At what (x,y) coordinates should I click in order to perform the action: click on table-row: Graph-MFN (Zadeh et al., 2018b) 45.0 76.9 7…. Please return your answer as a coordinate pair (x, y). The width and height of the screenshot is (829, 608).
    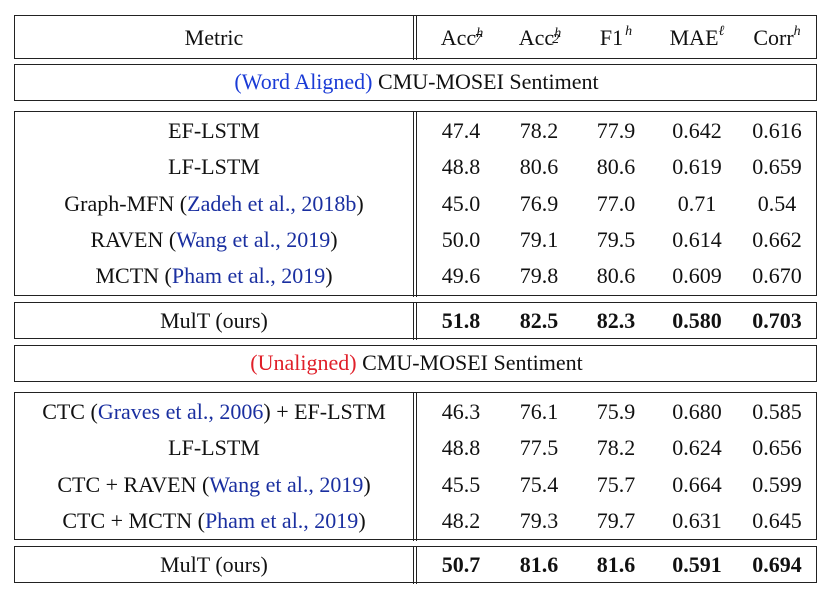
    Looking at the image, I should click on (416, 204).